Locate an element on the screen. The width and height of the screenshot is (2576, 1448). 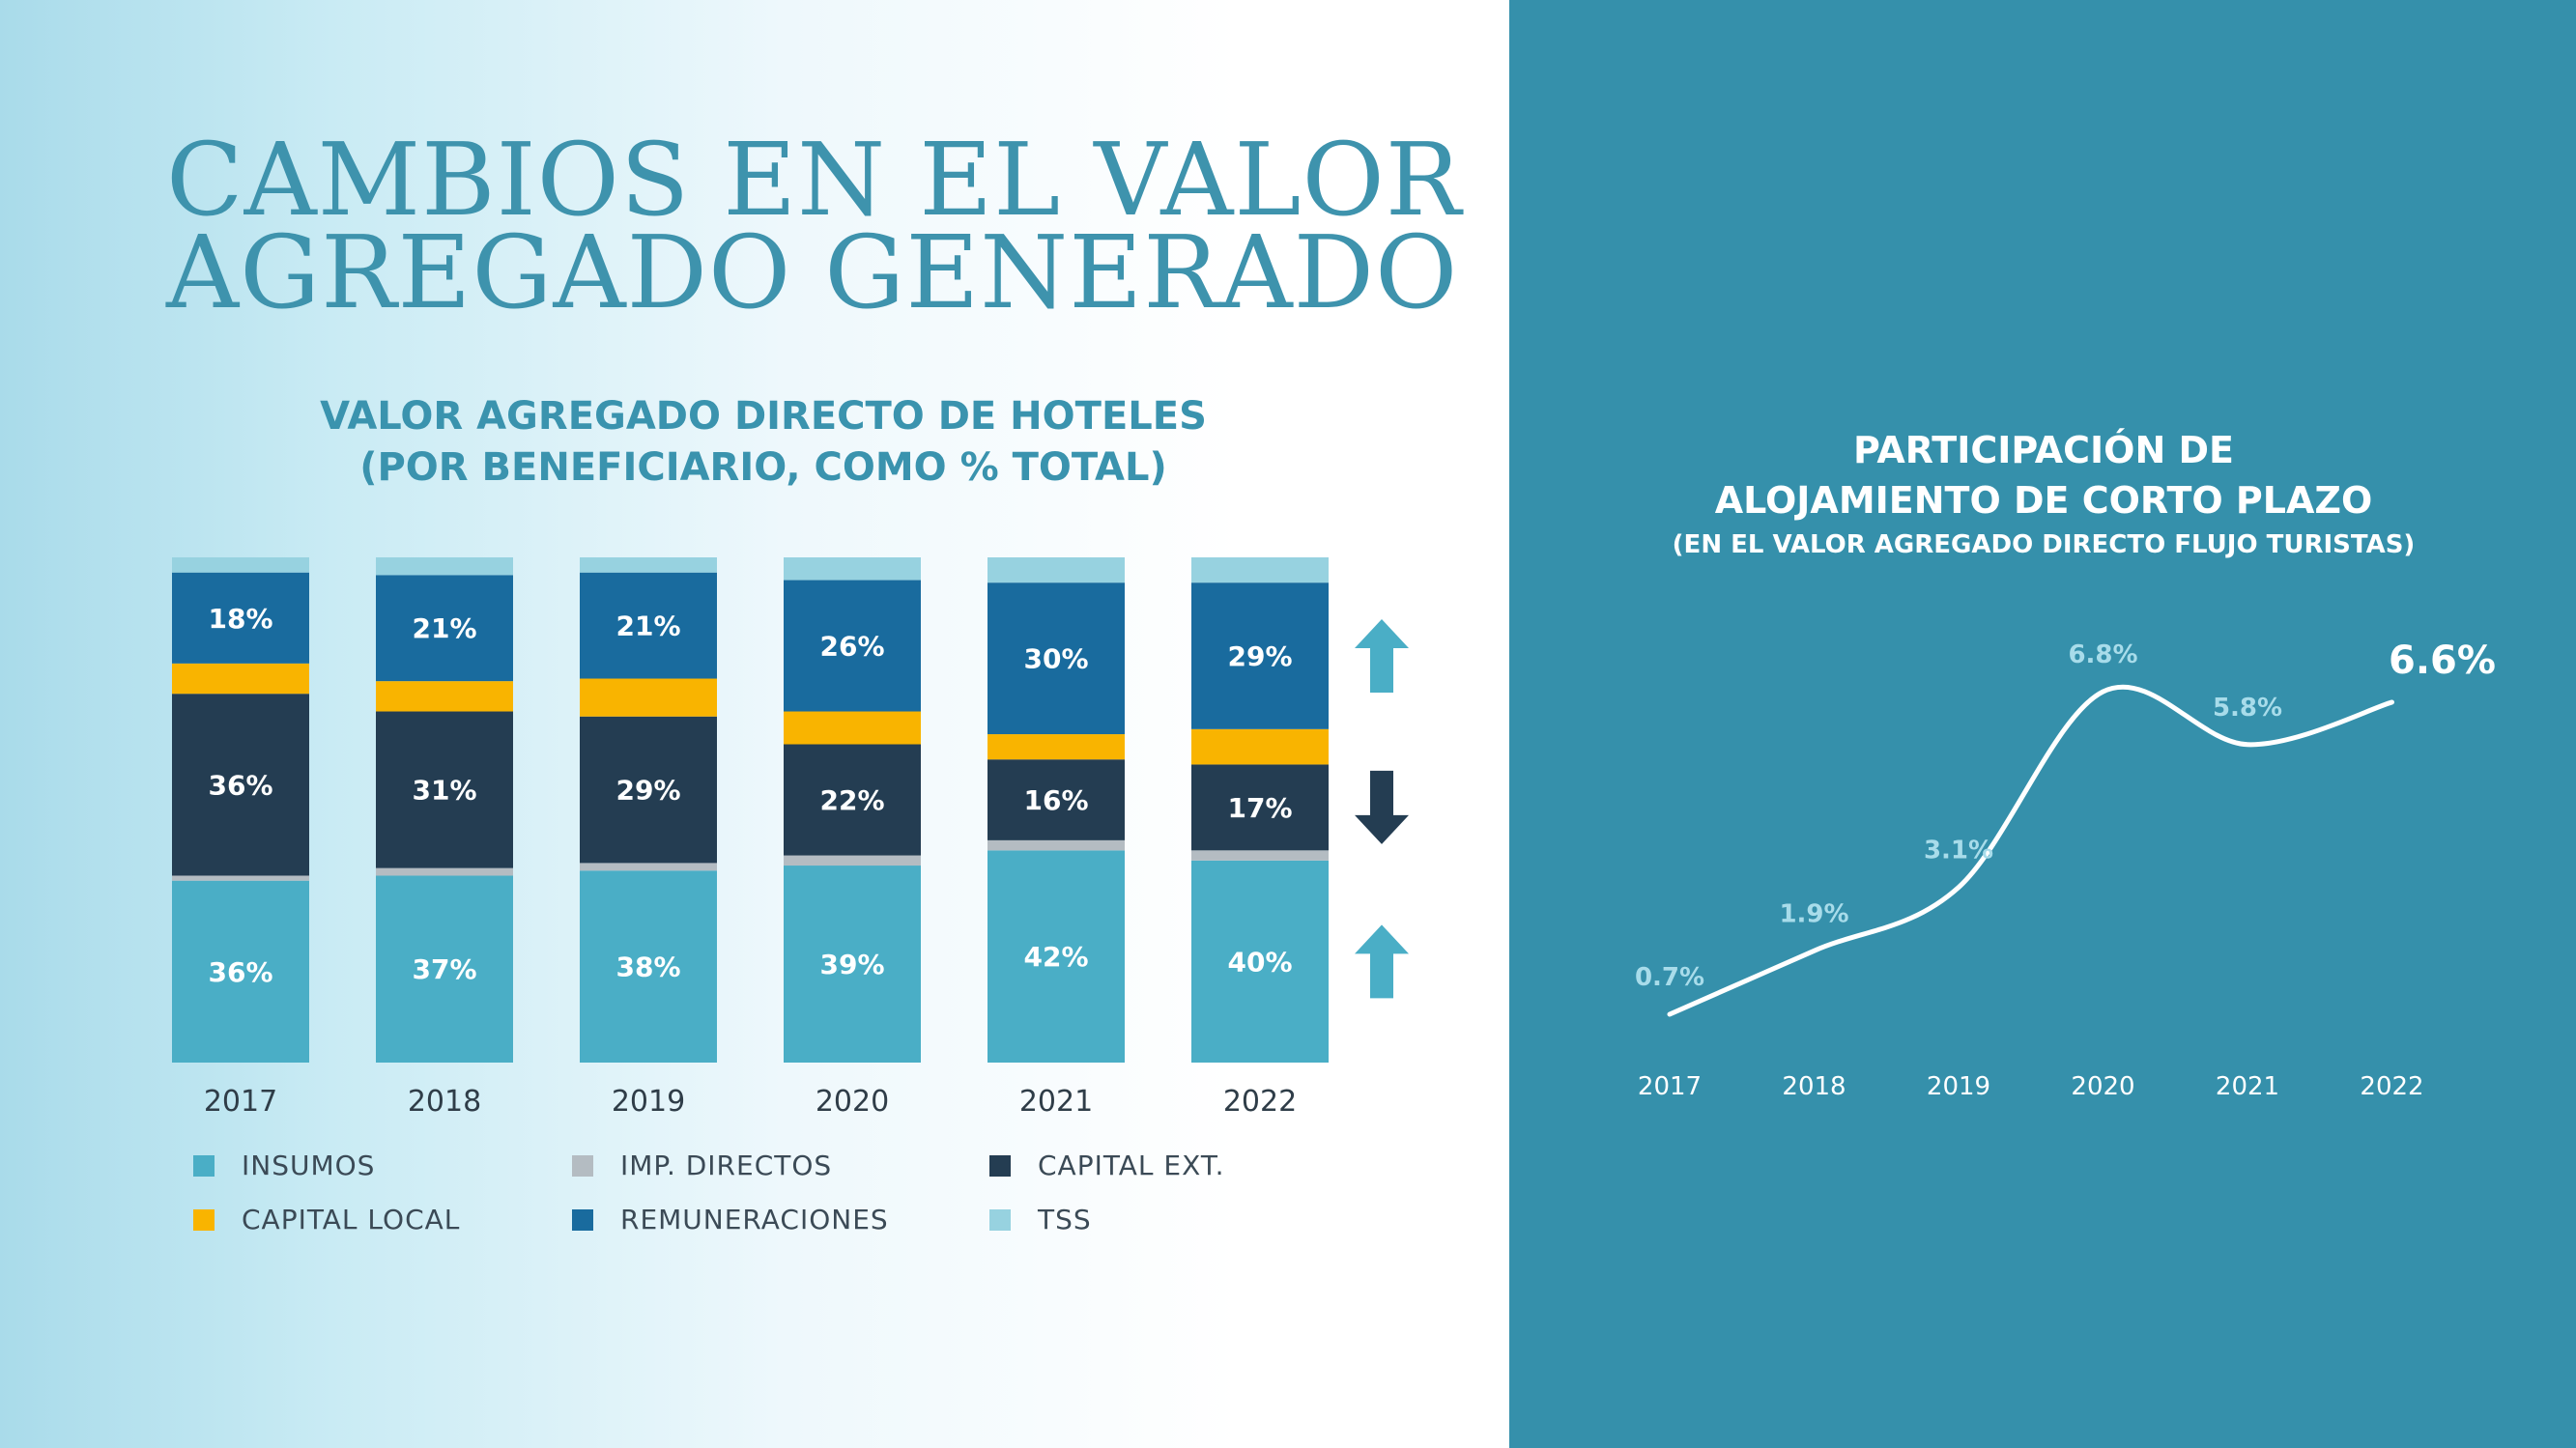
legend-label-capital-ext: CAPITAL EXT. is located at coordinates (1132, 1165).